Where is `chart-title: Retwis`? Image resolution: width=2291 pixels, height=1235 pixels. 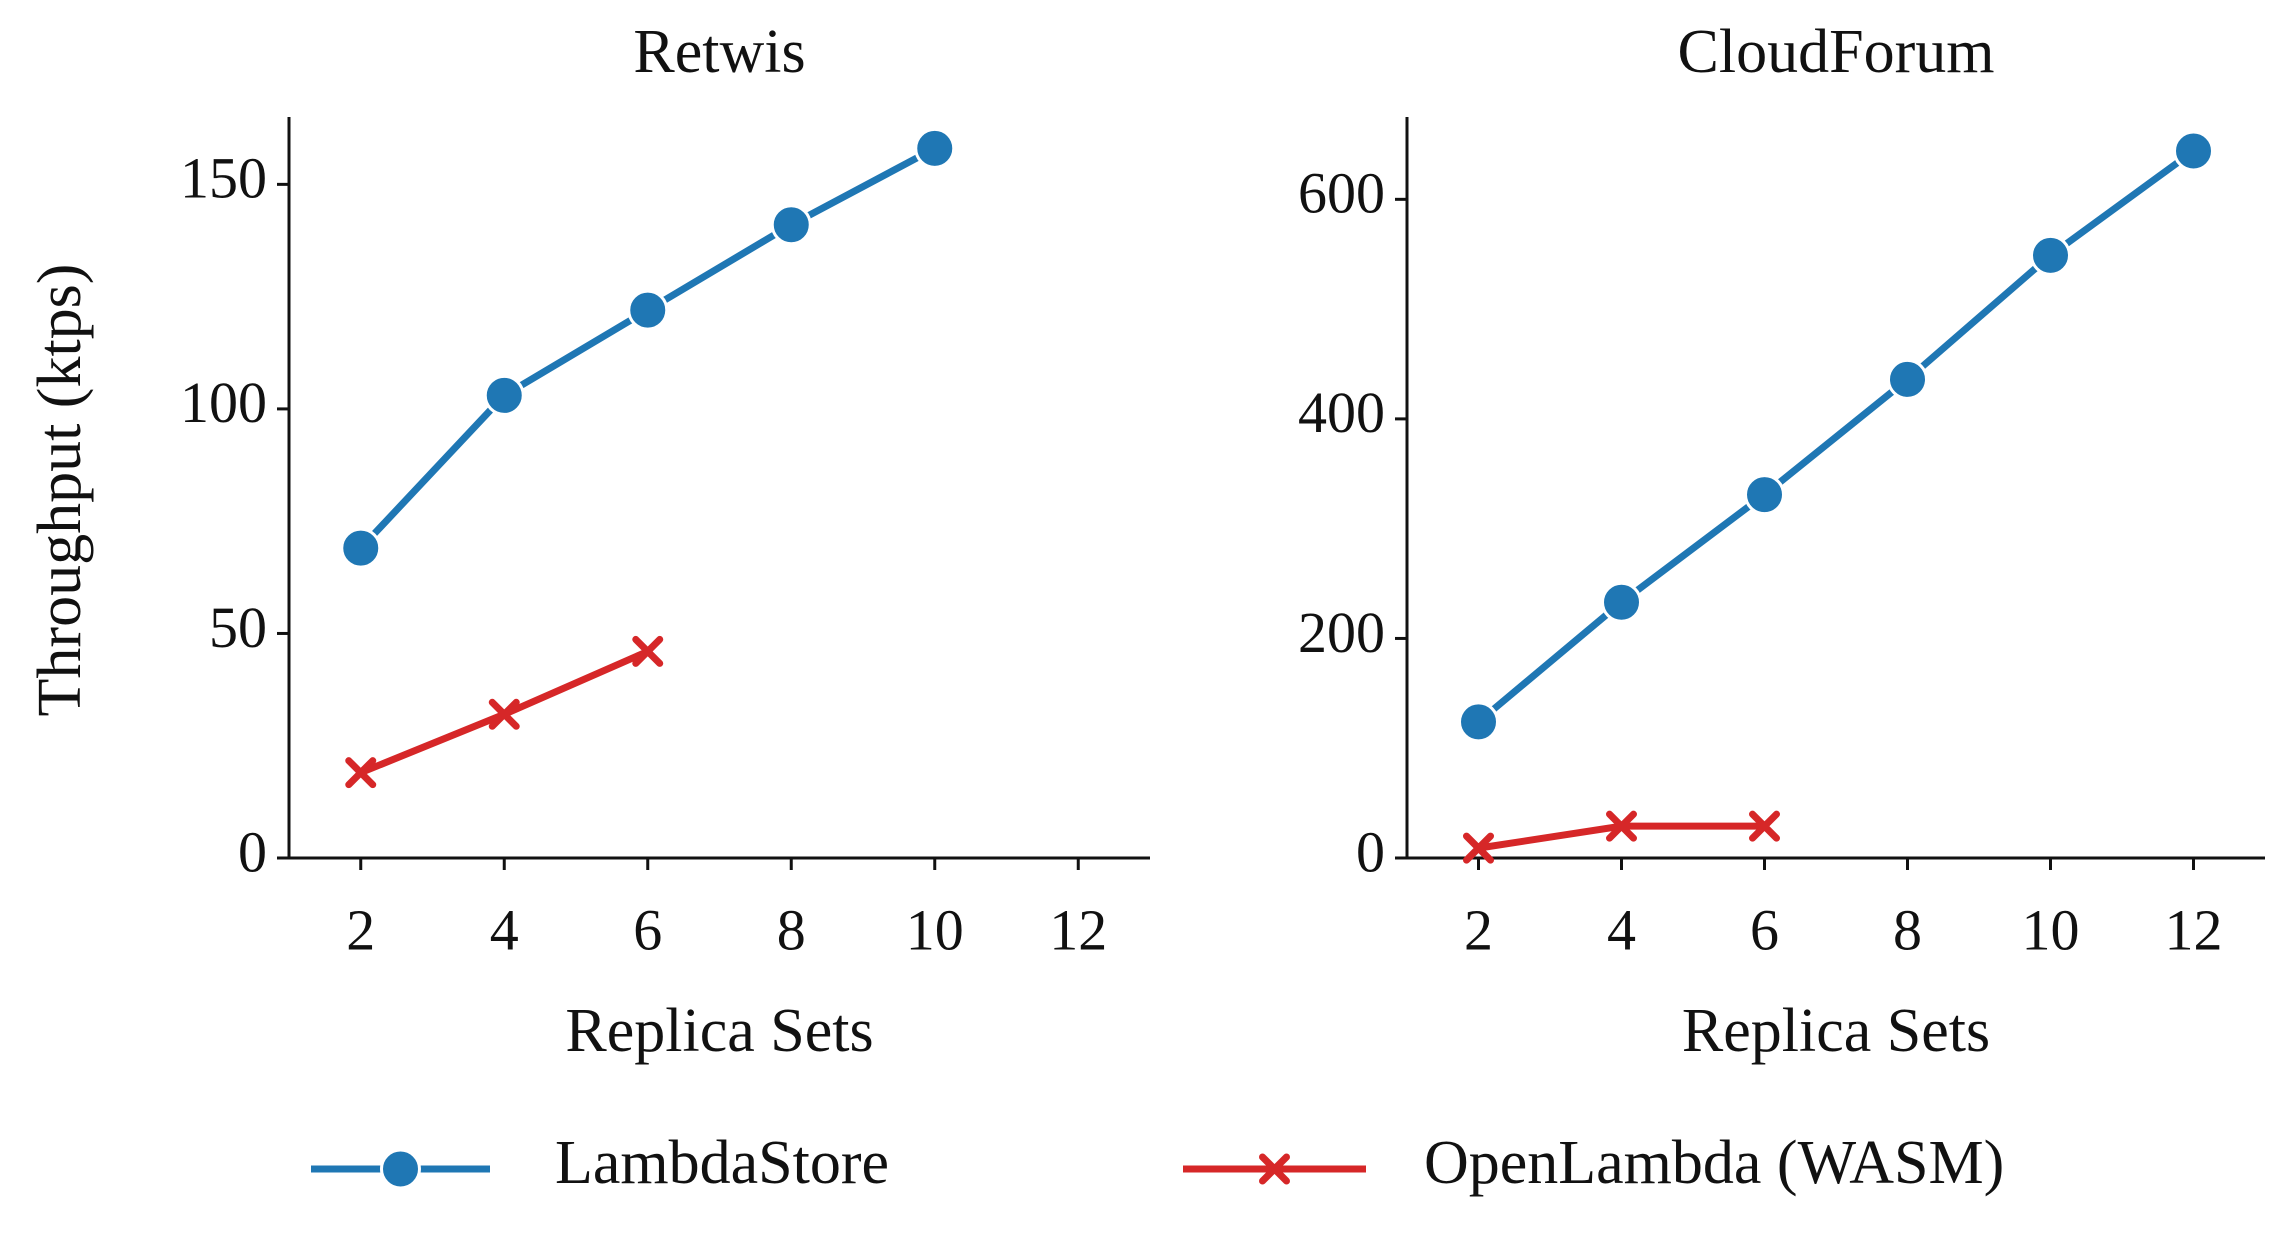 chart-title: Retwis is located at coordinates (719, 52).